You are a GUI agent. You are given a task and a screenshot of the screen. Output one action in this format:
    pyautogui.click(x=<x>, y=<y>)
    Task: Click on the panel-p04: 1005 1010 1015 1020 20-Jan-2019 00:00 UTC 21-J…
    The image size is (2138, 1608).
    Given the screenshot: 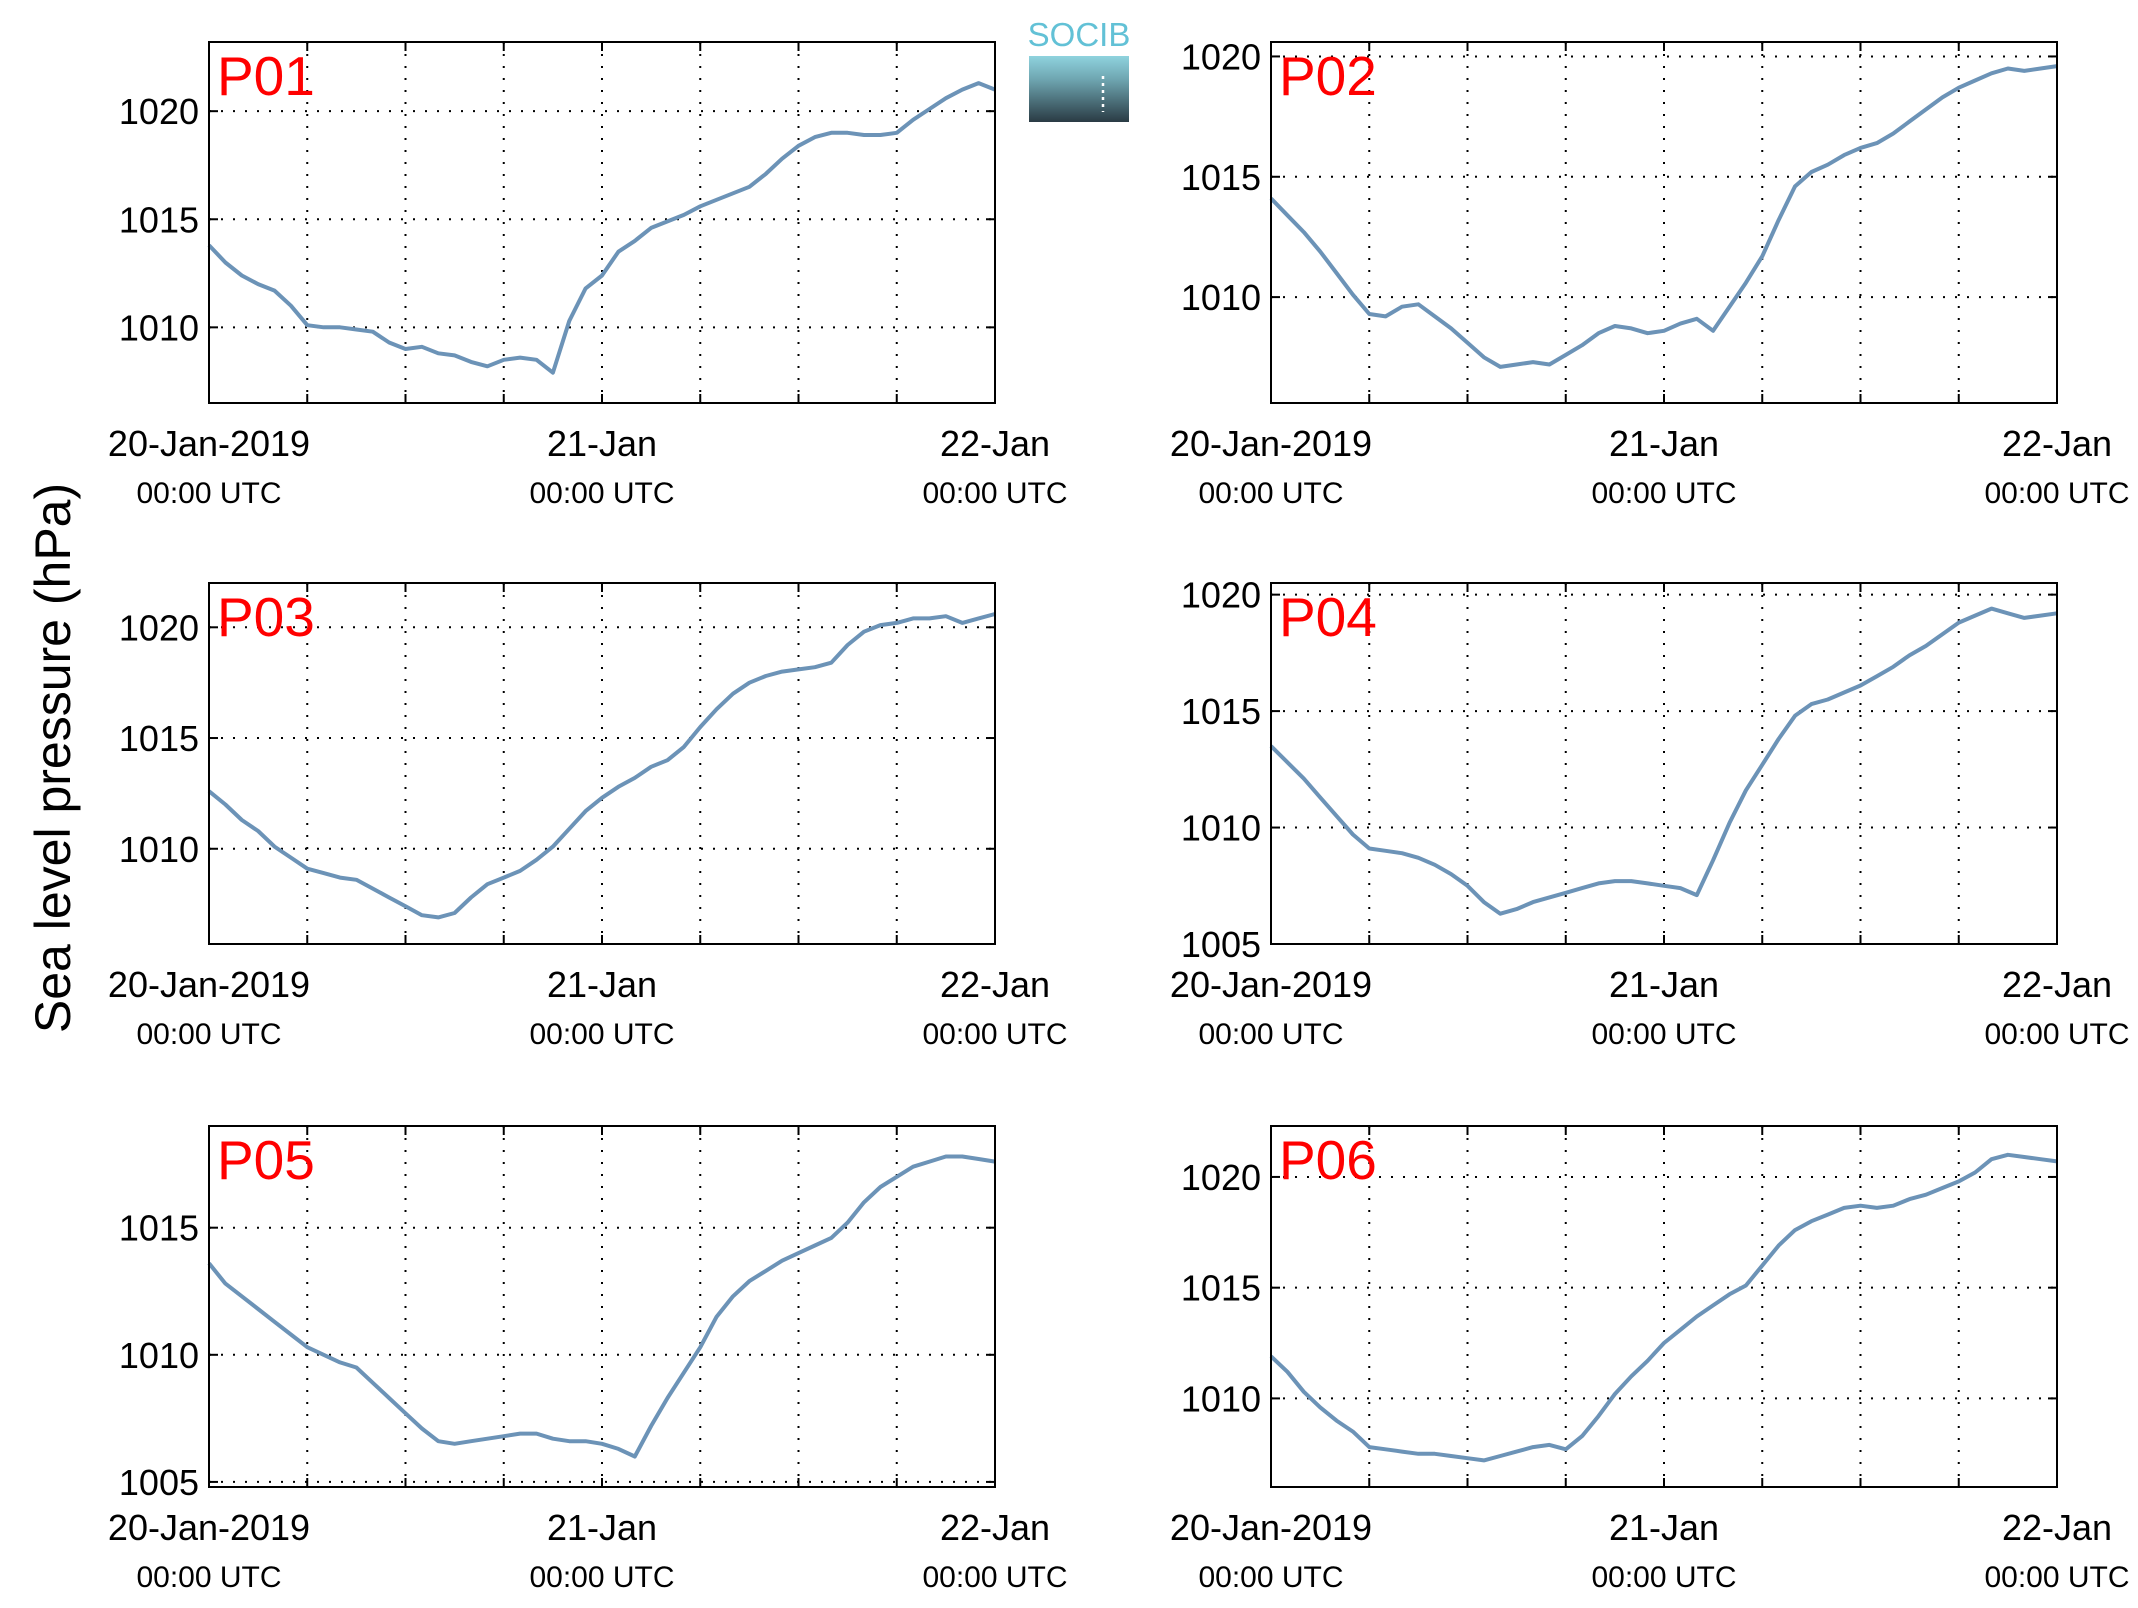 What is the action you would take?
    pyautogui.click(x=1650, y=813)
    